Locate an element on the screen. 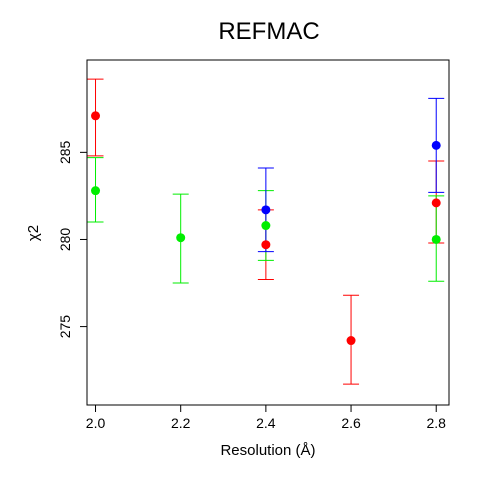  y-axis: 275 280 285 is located at coordinates (72, 239).